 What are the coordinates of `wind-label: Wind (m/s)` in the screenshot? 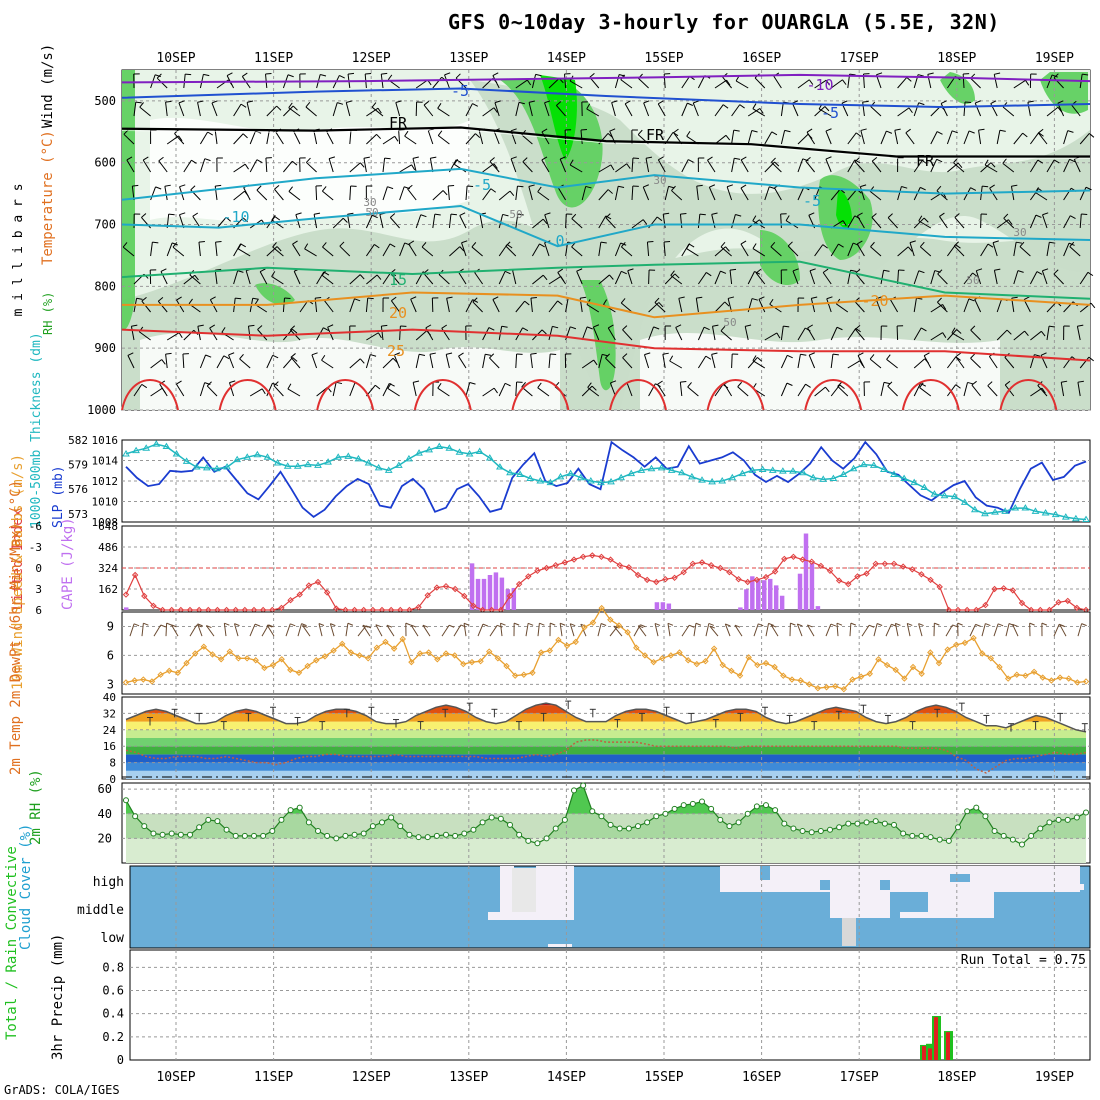 It's located at (48, 86).